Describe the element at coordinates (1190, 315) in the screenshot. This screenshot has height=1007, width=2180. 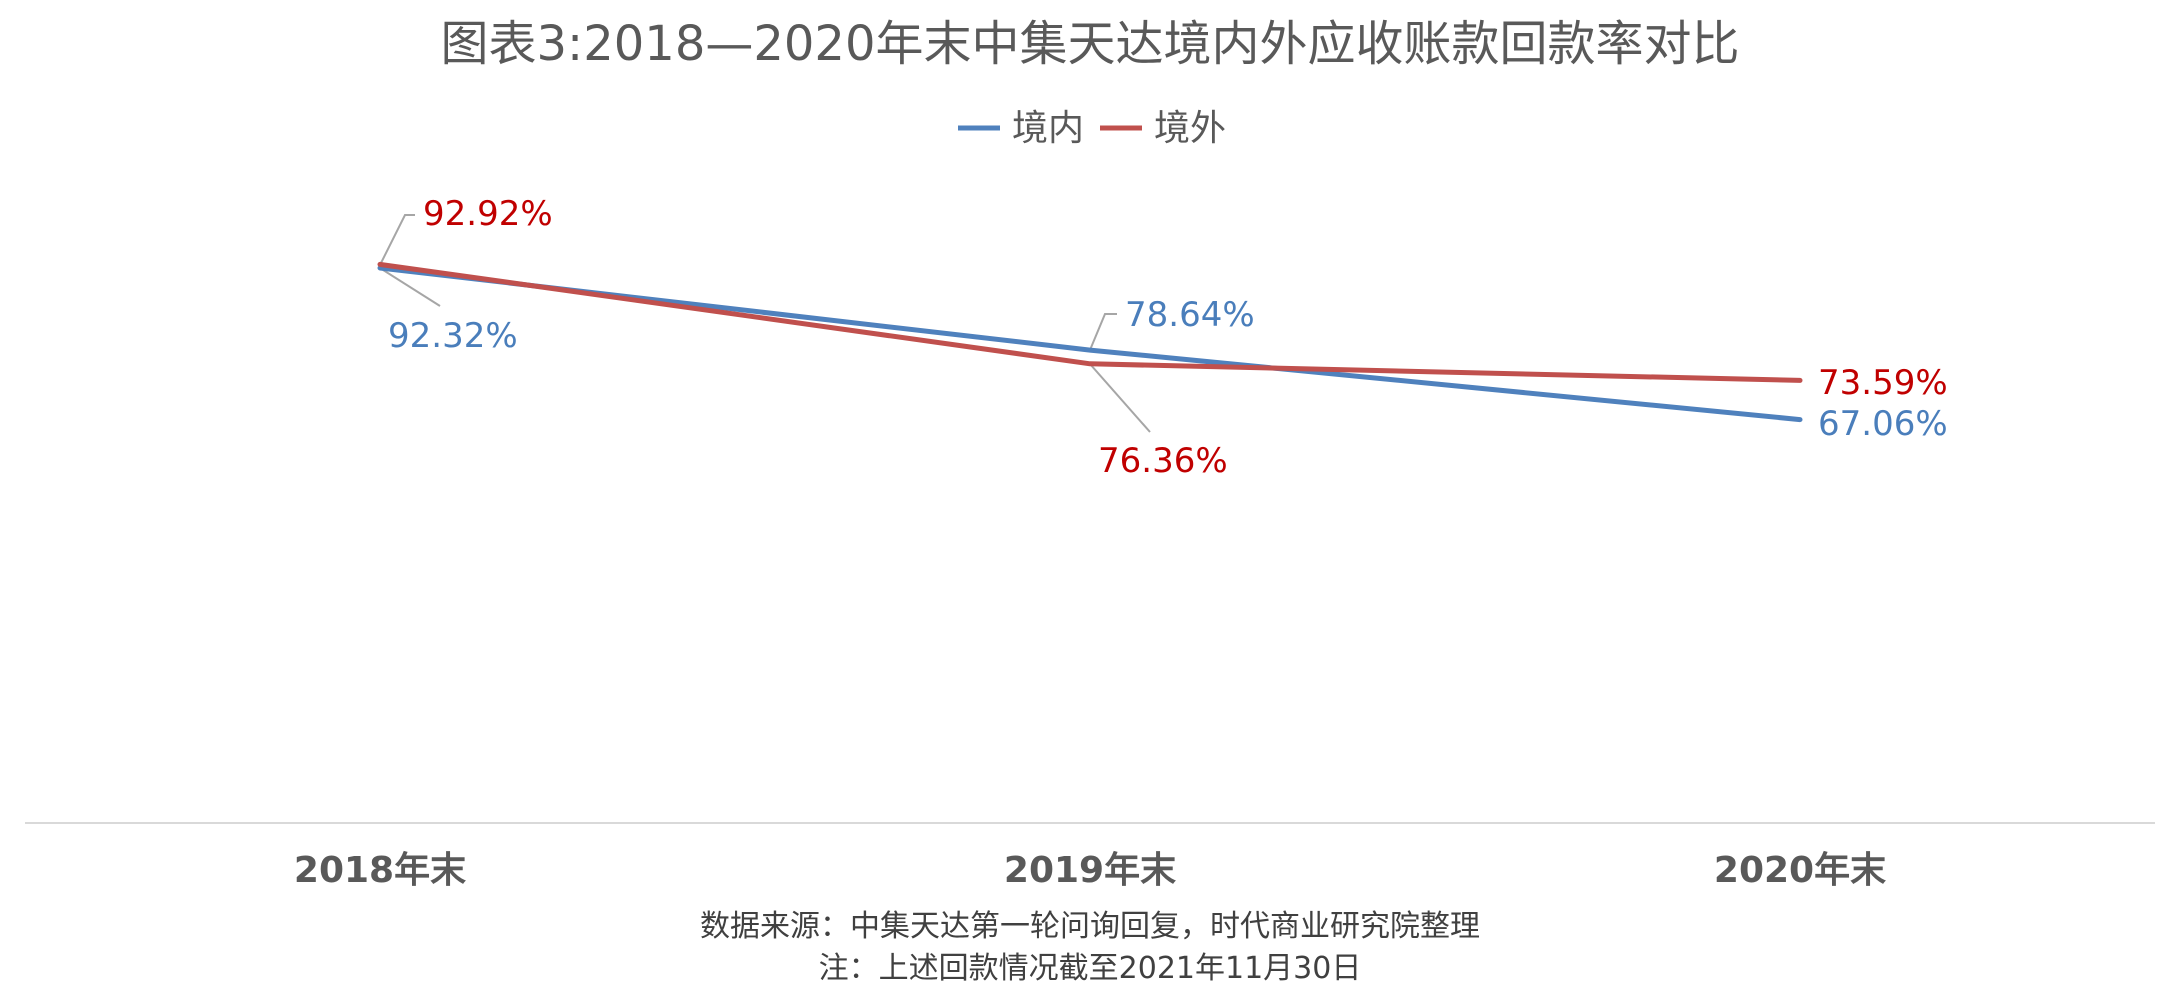
I see `data-label-domestic-2019: 78.64%` at that location.